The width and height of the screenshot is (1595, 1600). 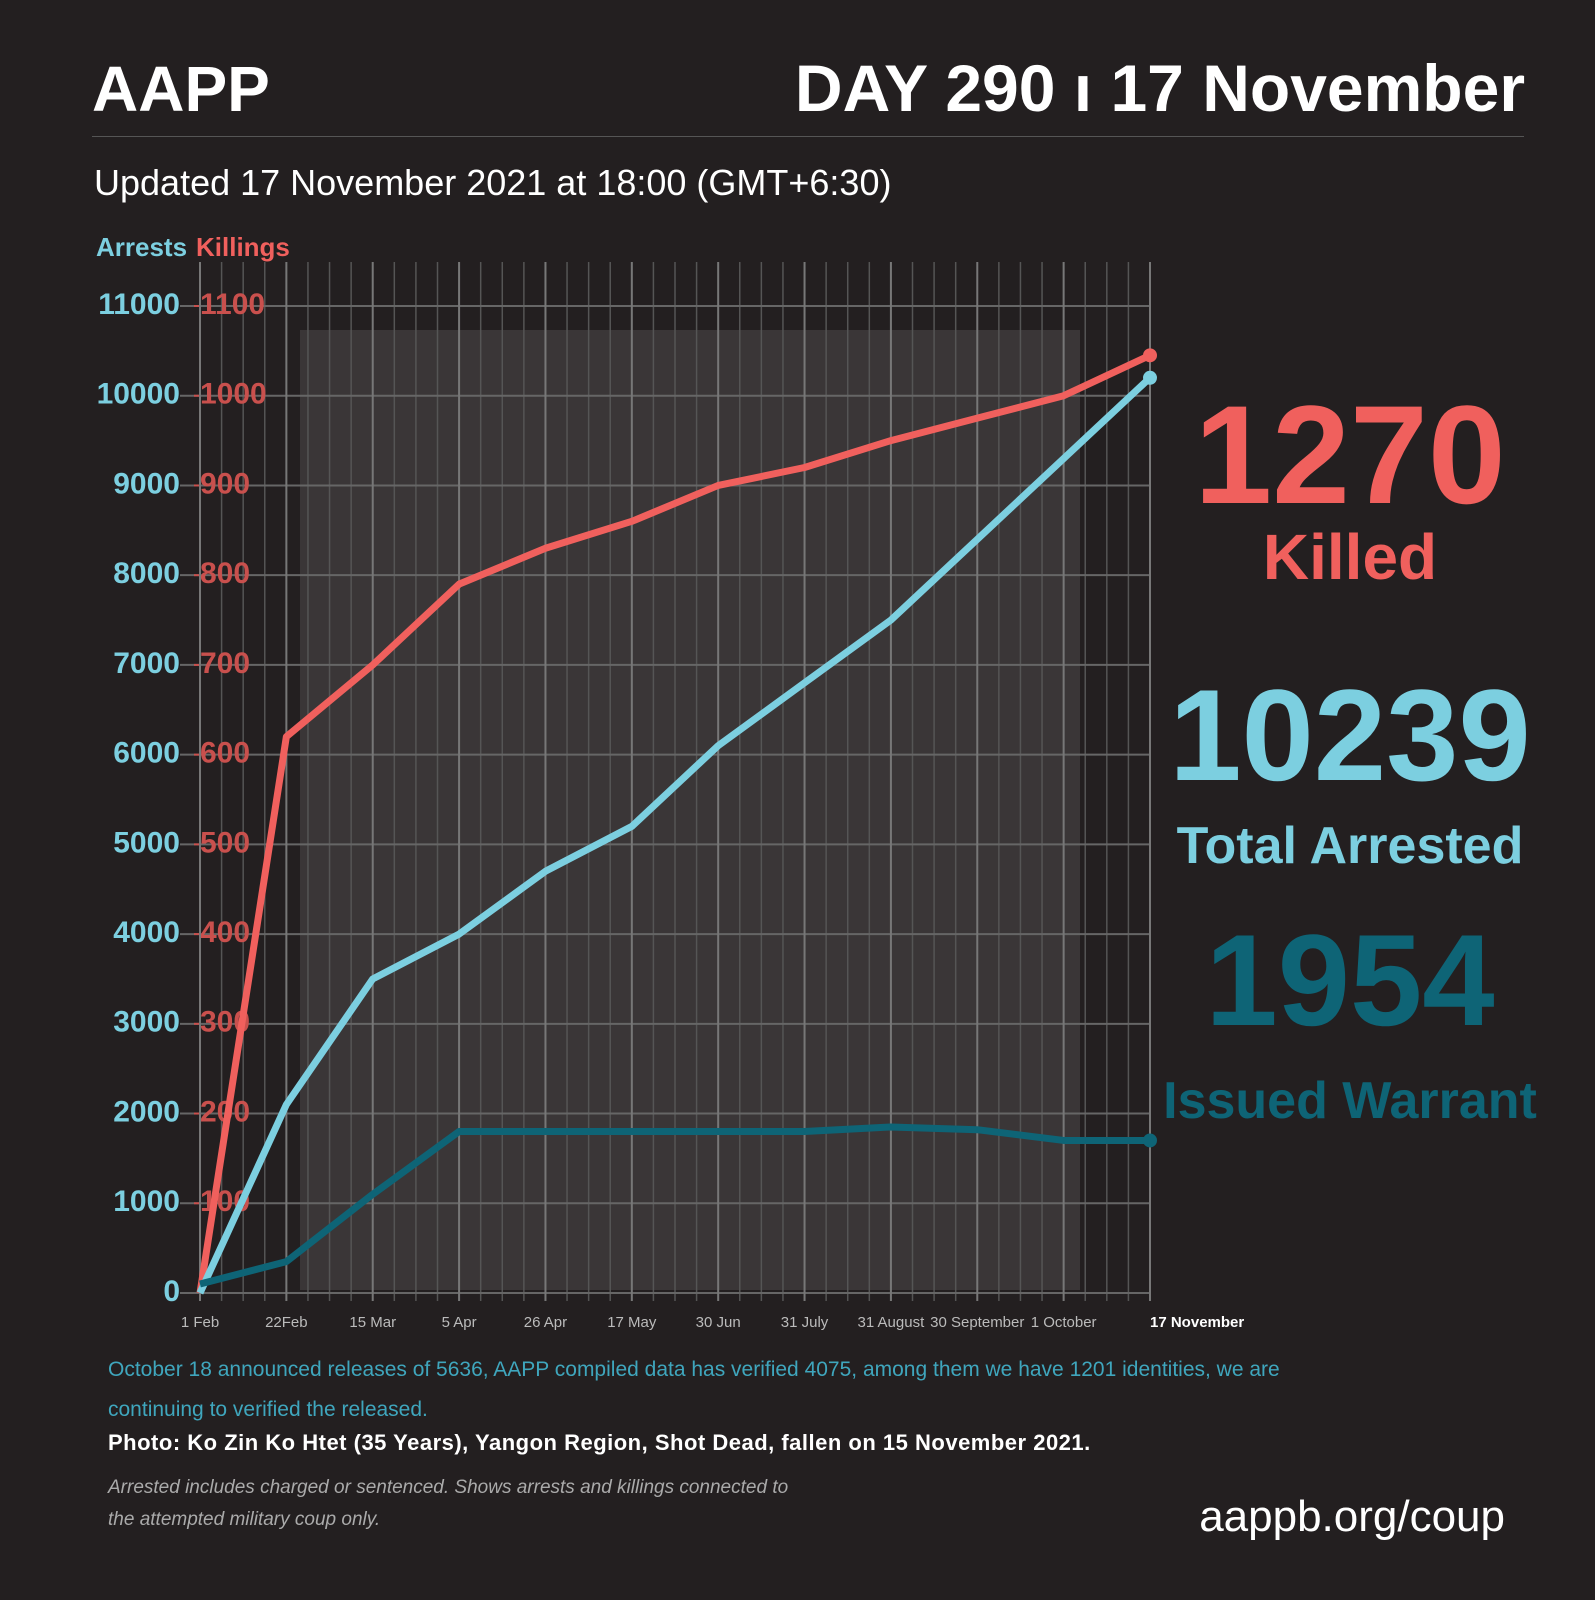 I want to click on y-tick-label: 3000, so click(x=146, y=1022).